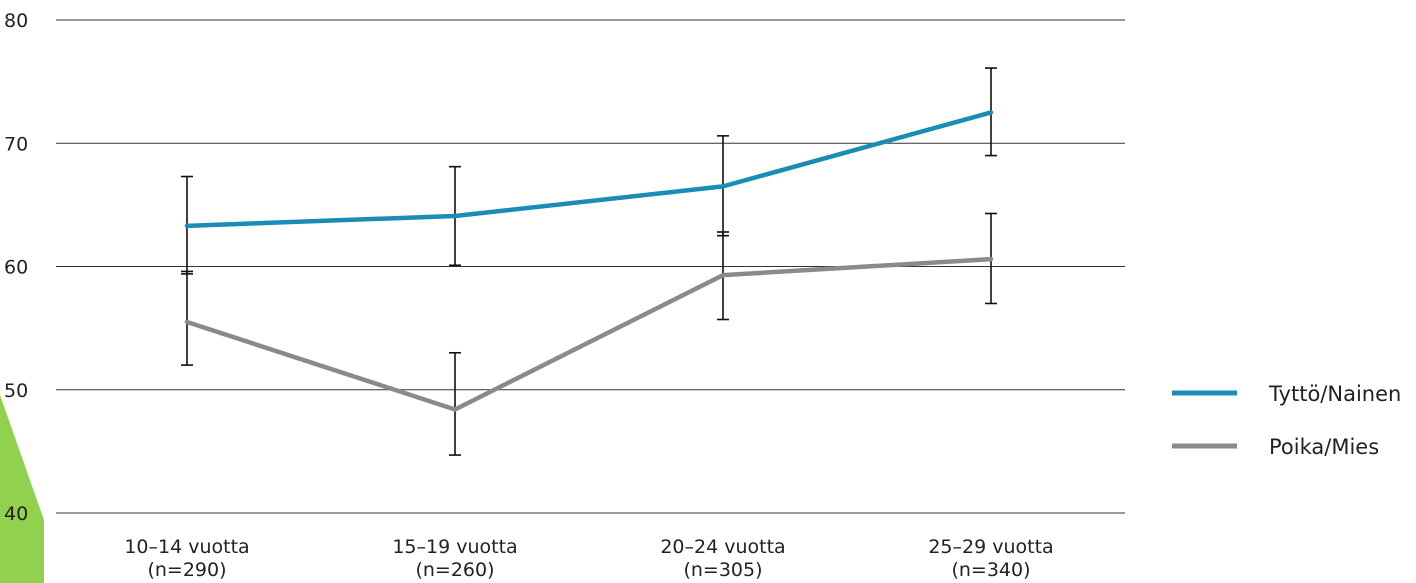  What do you see at coordinates (722, 547) in the screenshot?
I see `x-tick-label: 20–24 vuotta` at bounding box center [722, 547].